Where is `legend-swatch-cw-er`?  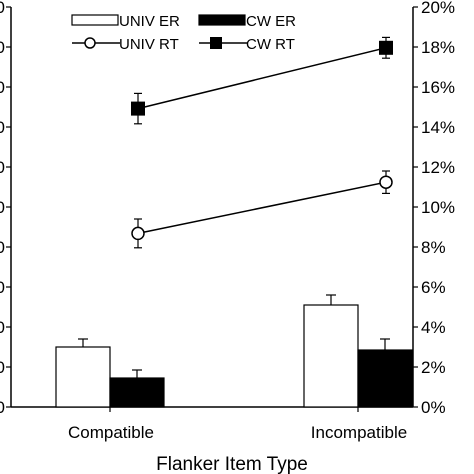 legend-swatch-cw-er is located at coordinates (222, 20).